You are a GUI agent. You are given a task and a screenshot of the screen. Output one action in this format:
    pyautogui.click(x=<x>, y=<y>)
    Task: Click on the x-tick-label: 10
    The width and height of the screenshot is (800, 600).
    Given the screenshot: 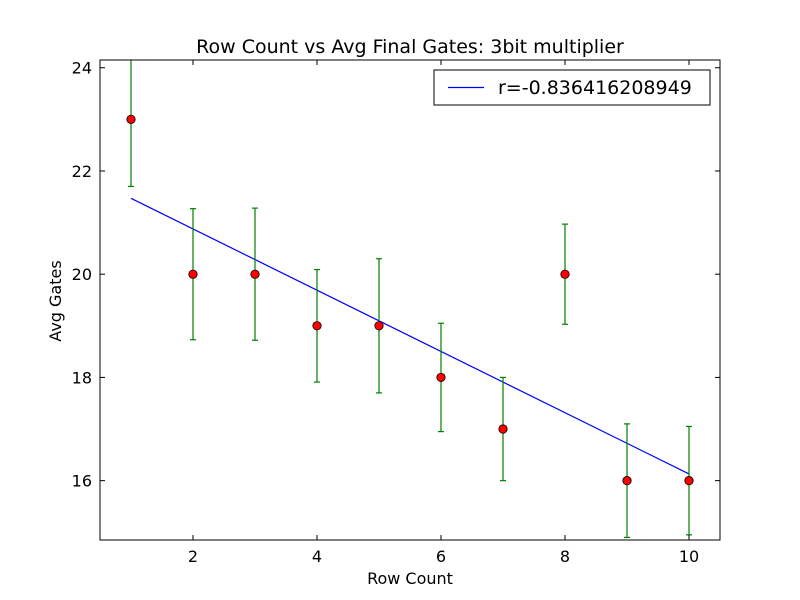 What is the action you would take?
    pyautogui.click(x=689, y=556)
    